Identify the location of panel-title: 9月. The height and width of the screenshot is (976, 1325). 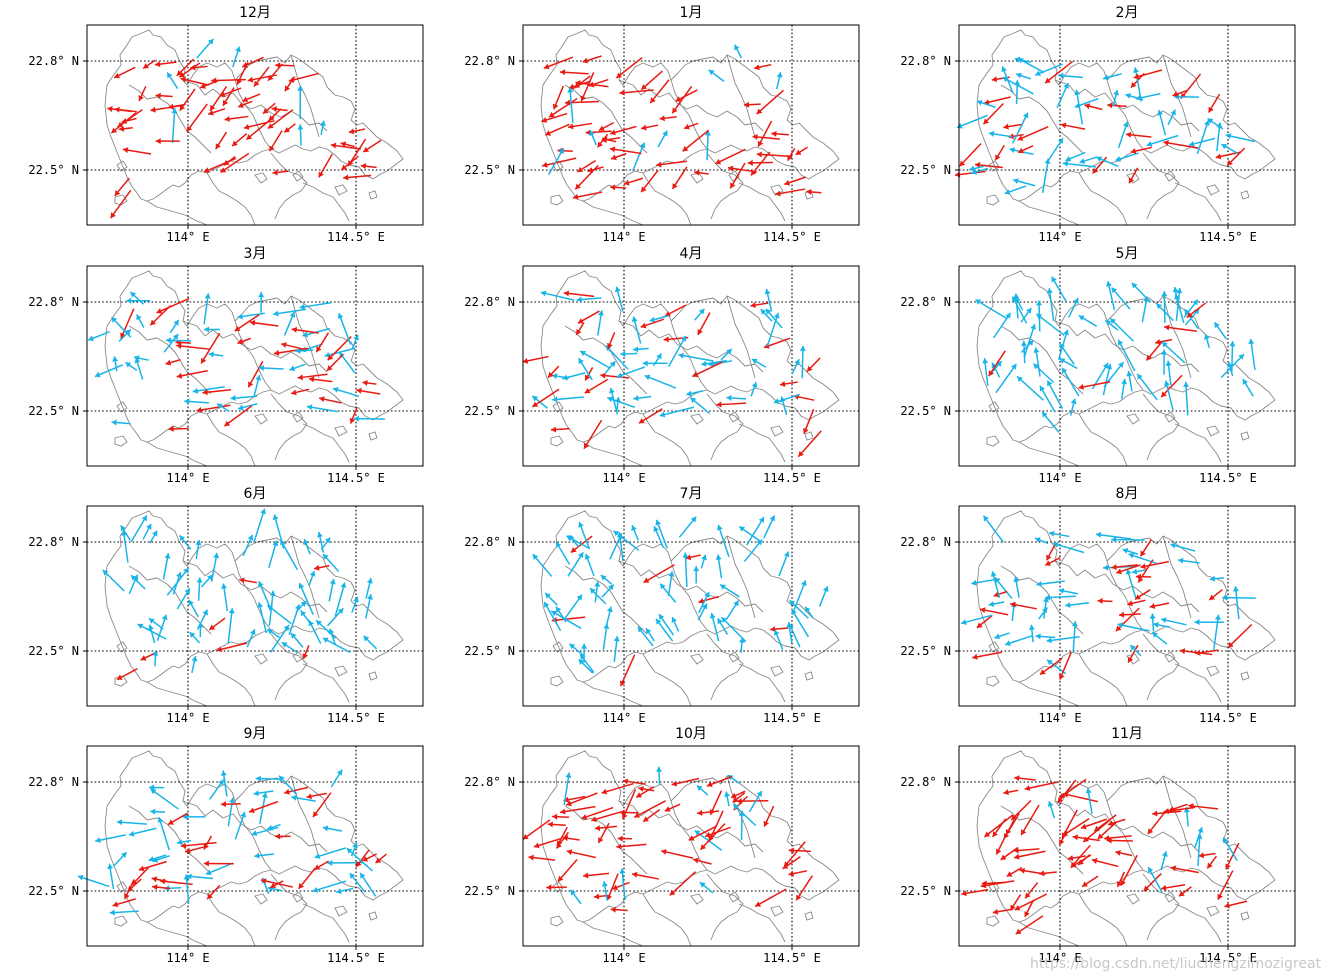
(255, 734).